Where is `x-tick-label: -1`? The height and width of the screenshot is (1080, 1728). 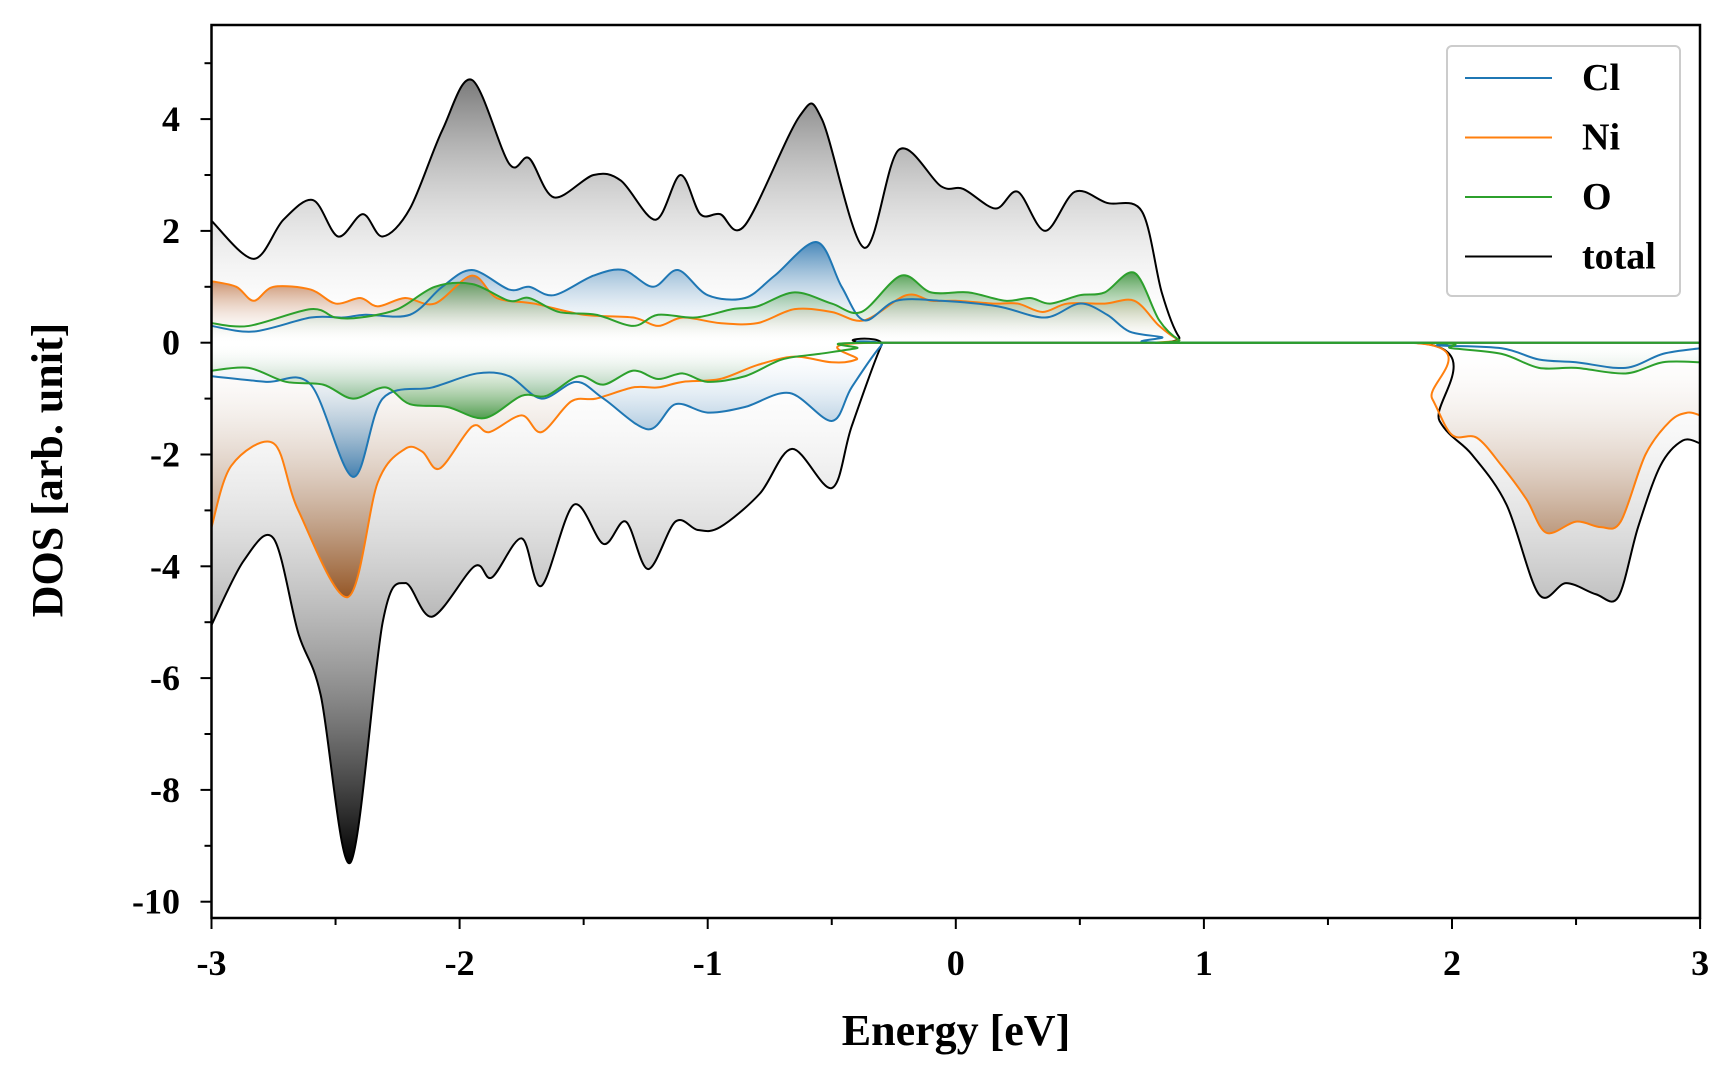
x-tick-label: -1 is located at coordinates (708, 963).